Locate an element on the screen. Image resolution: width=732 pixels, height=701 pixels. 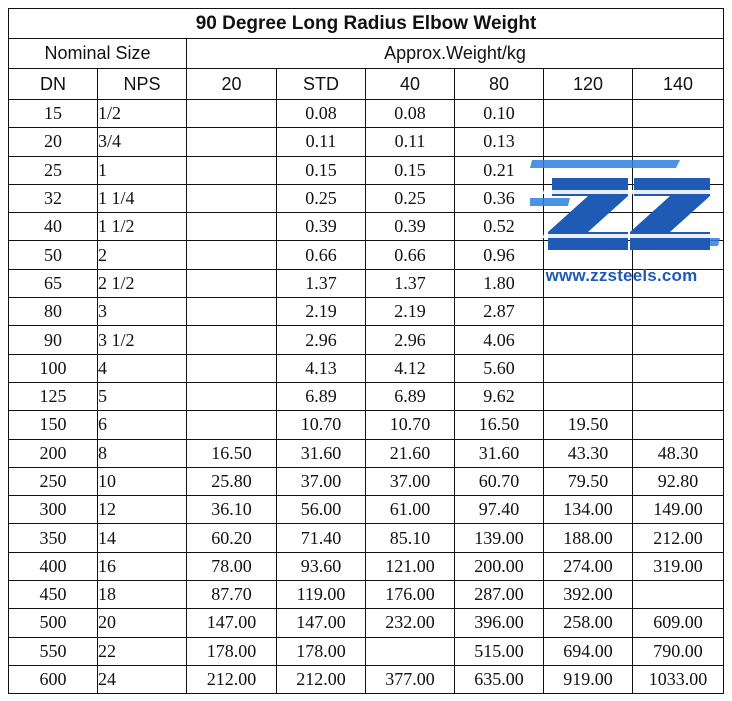
nps-cell: 12 is located at coordinates (142, 510).